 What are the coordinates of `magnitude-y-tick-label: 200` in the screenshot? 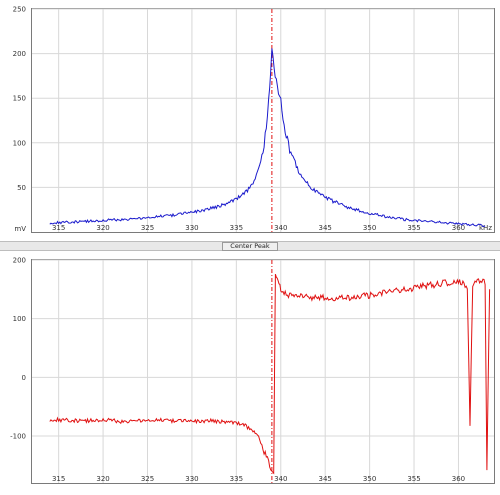 It's located at (19, 54).